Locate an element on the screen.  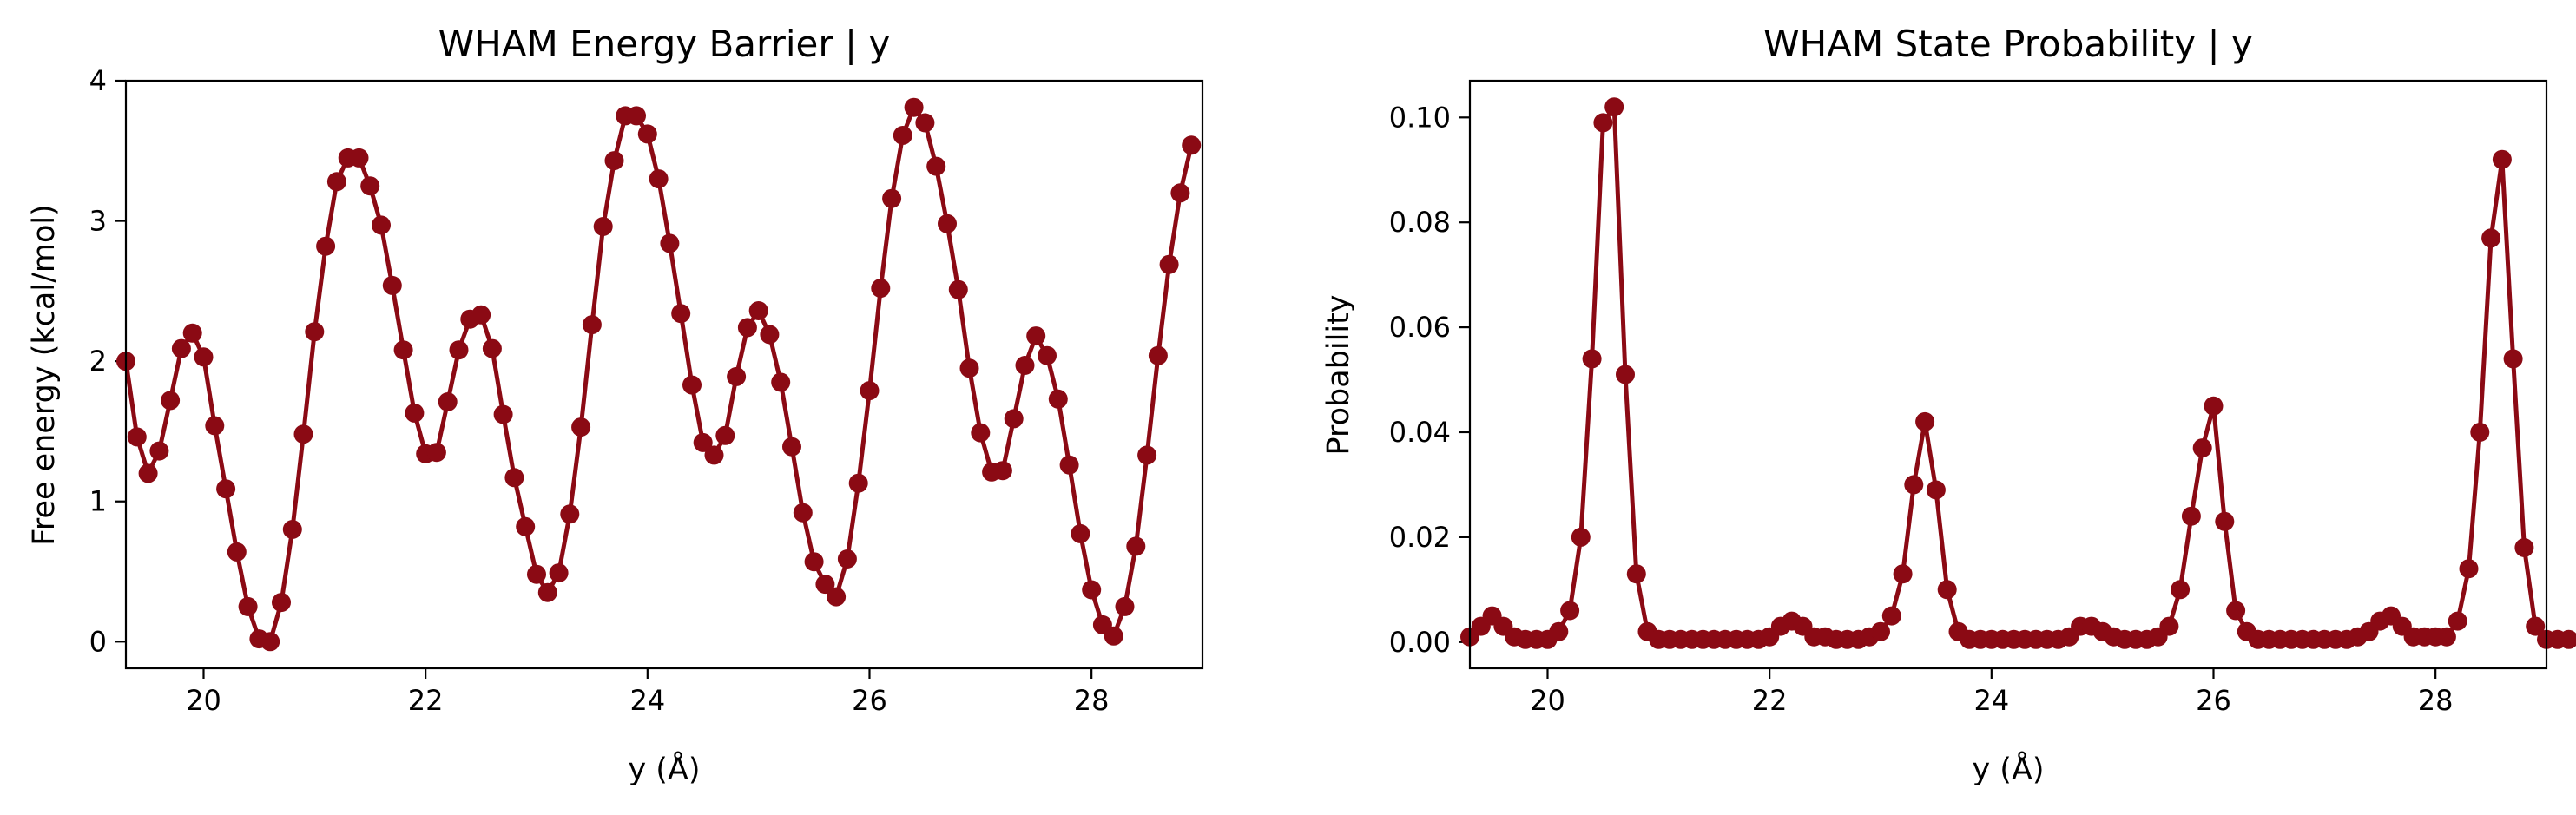
energy-y-tick-label: 2 is located at coordinates (98, 361).